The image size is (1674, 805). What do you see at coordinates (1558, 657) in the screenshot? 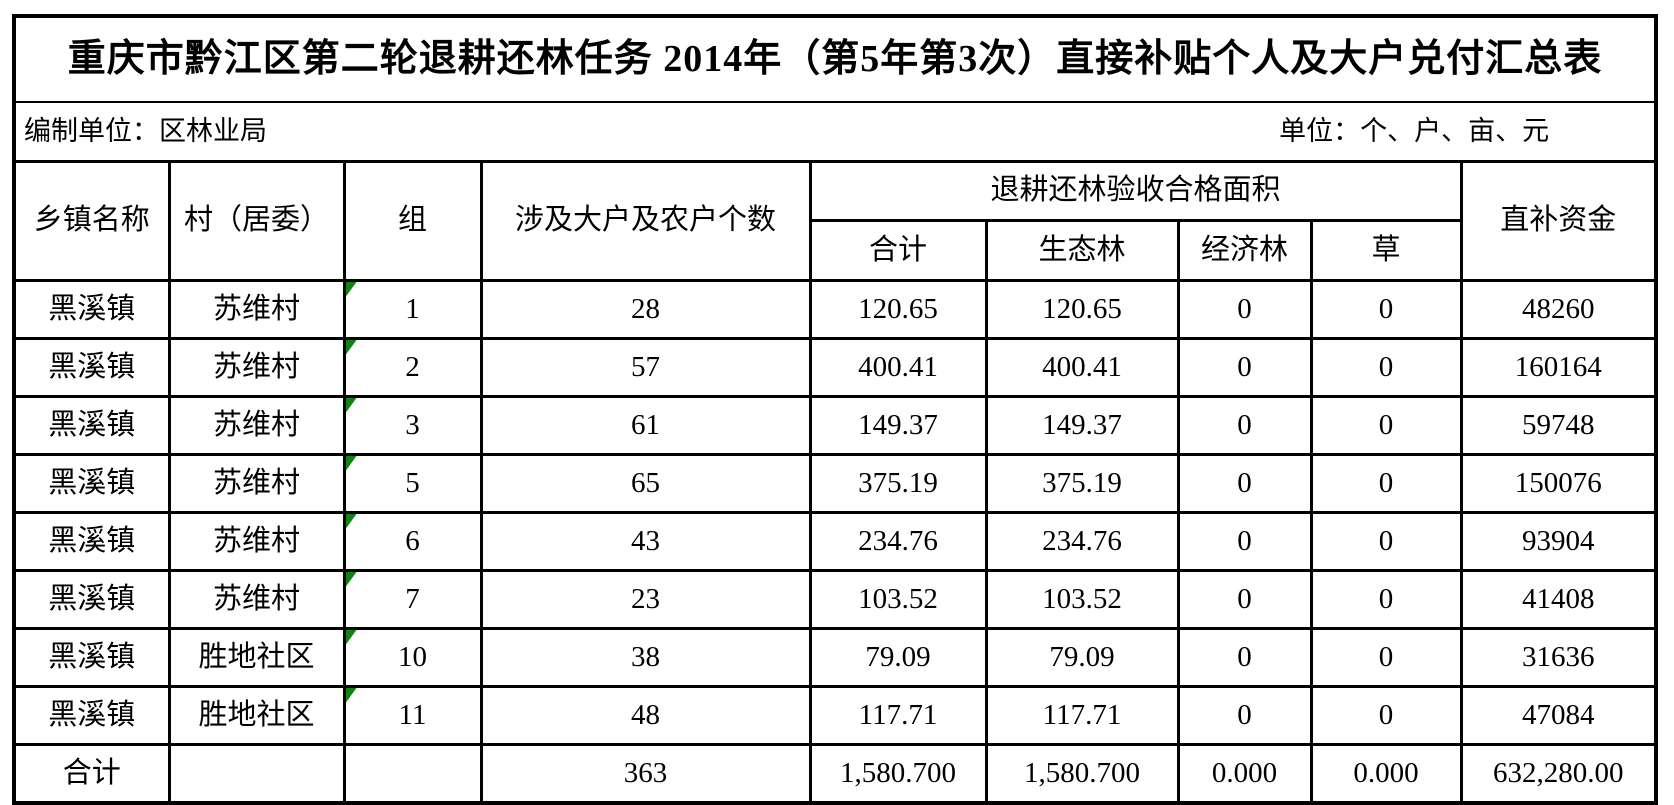
I see `subsidy-cell: 31636` at bounding box center [1558, 657].